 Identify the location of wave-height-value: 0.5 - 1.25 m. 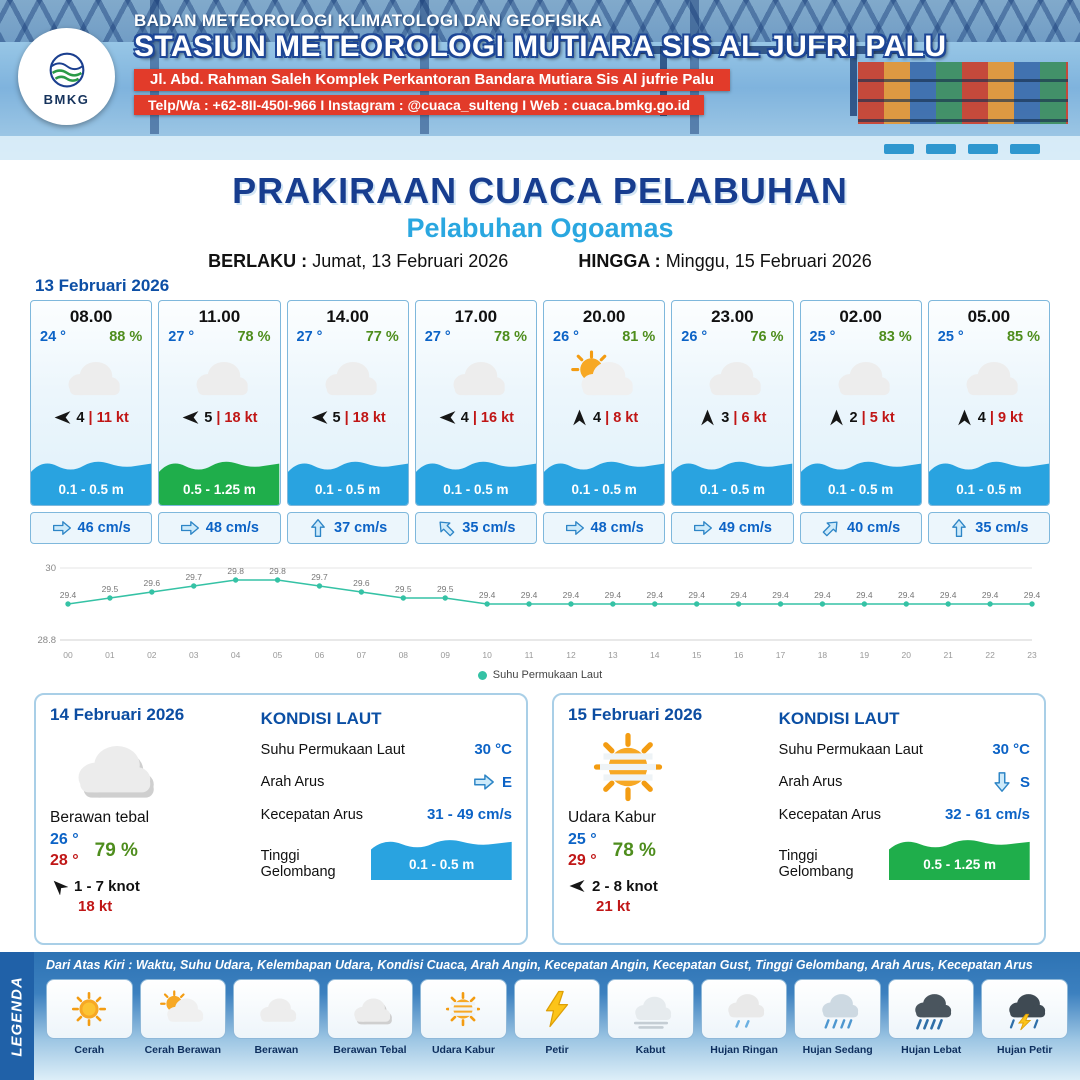
(219, 489).